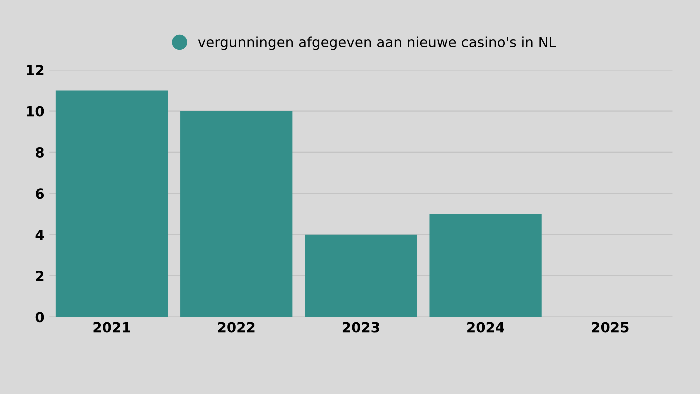 This screenshot has height=394, width=700. Describe the element at coordinates (377, 43) in the screenshot. I see `legend-label: vergunningen afgegeven aan nieuwe casino's in NL` at that location.